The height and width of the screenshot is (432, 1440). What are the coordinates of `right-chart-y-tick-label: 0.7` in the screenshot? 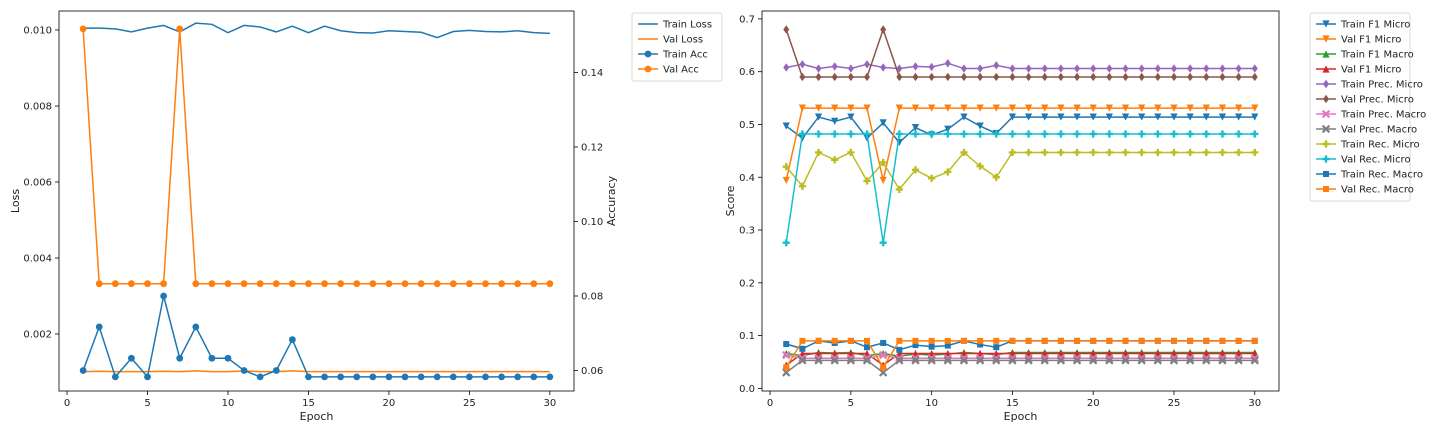 It's located at (747, 19).